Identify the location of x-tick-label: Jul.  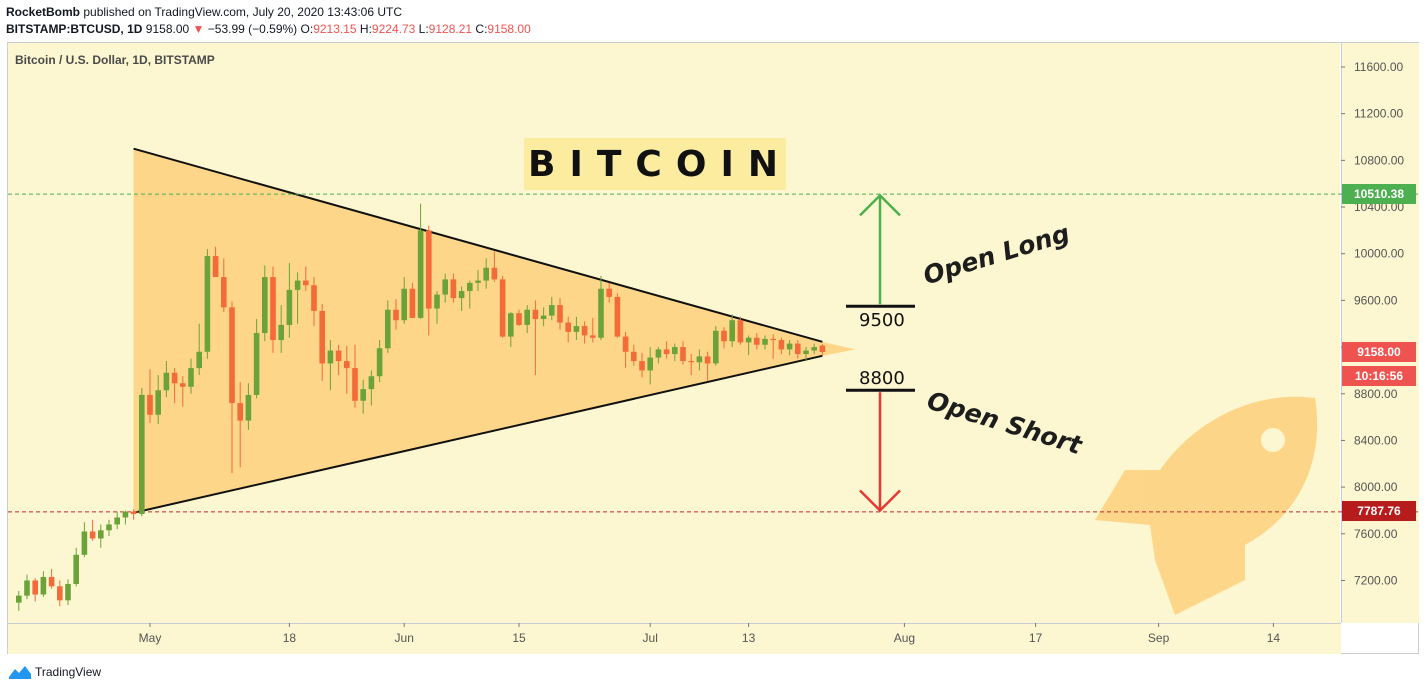
(650, 638).